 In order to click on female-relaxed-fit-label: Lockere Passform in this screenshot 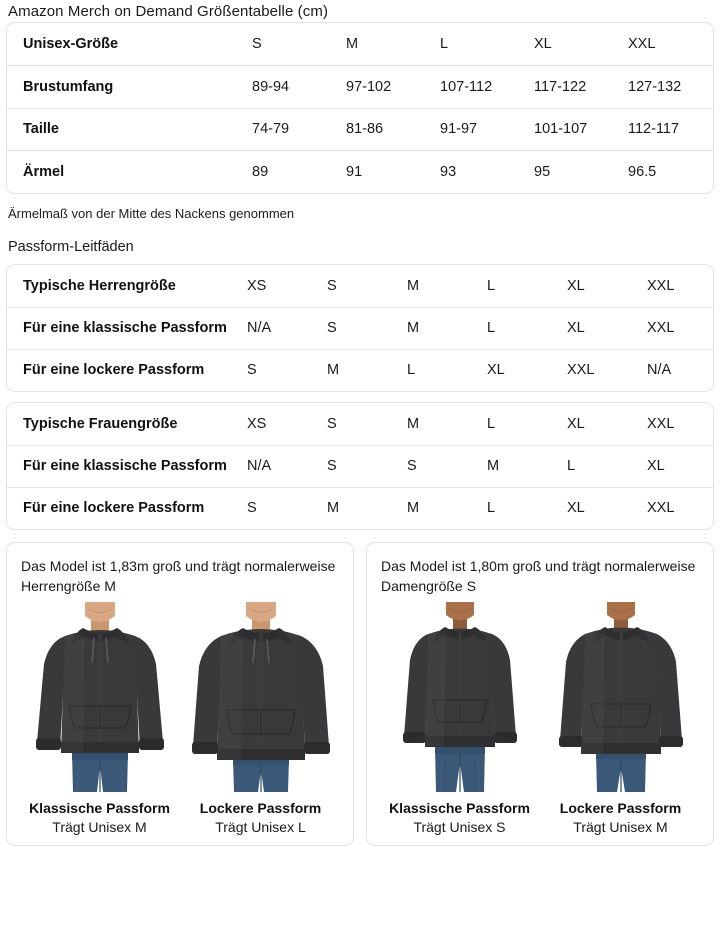, I will do `click(620, 808)`.